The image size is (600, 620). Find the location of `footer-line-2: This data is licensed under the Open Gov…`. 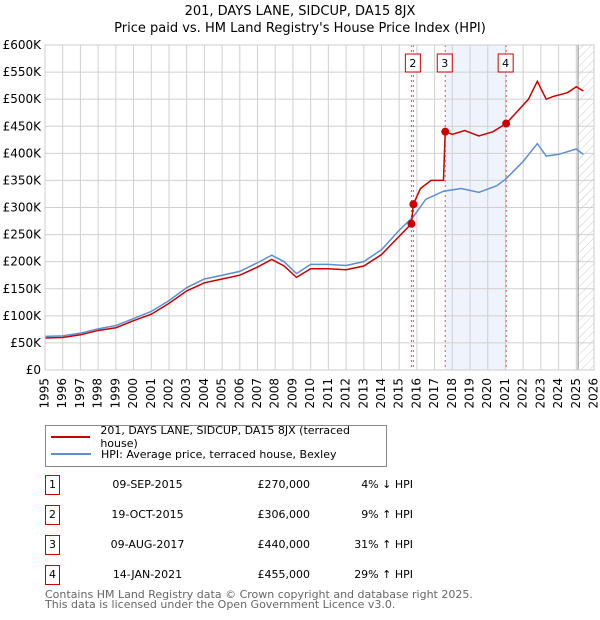

footer-line-2: This data is licensed under the Open Gov… is located at coordinates (220, 604).